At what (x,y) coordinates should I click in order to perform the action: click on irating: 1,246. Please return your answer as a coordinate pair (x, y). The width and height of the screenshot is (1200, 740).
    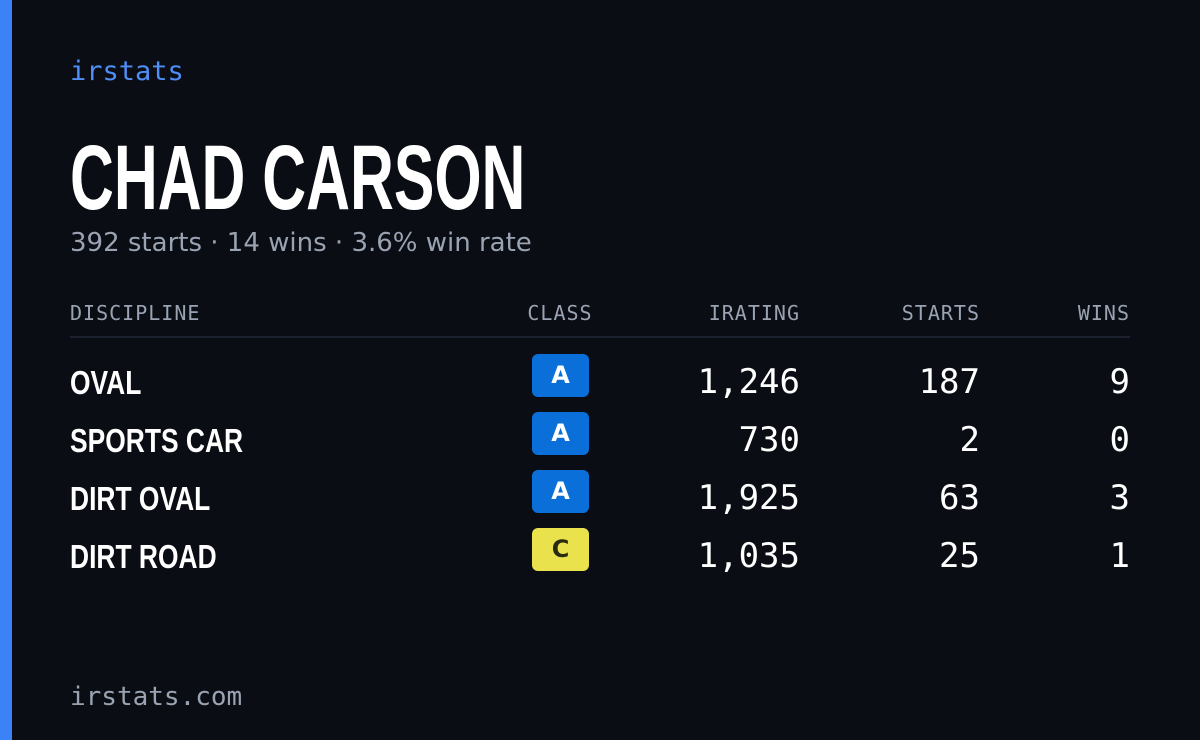
    Looking at the image, I should click on (748, 382).